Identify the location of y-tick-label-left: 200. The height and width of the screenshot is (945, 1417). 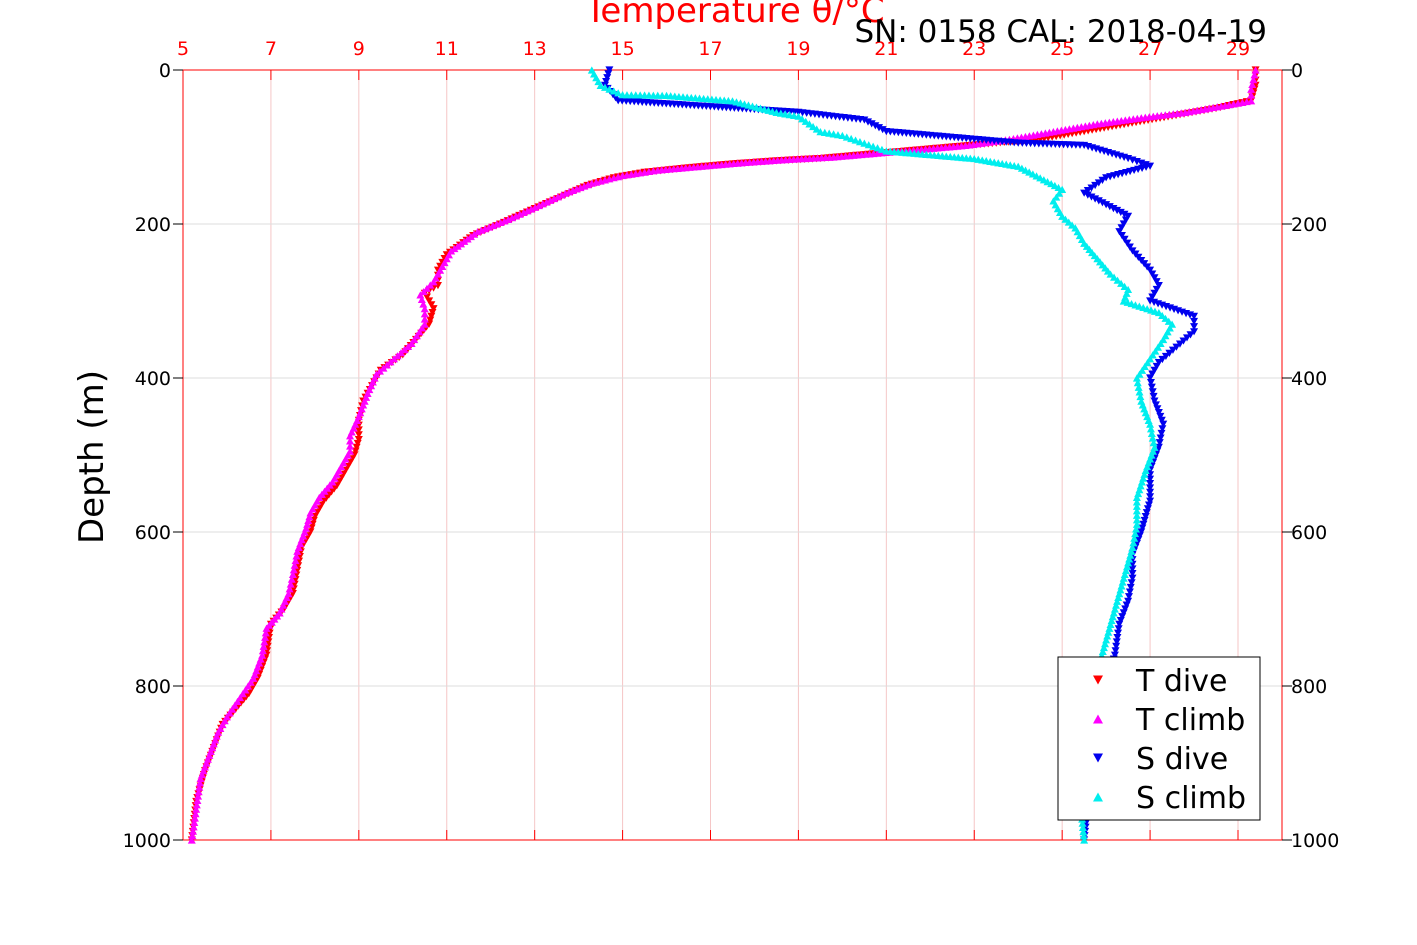
(153, 225).